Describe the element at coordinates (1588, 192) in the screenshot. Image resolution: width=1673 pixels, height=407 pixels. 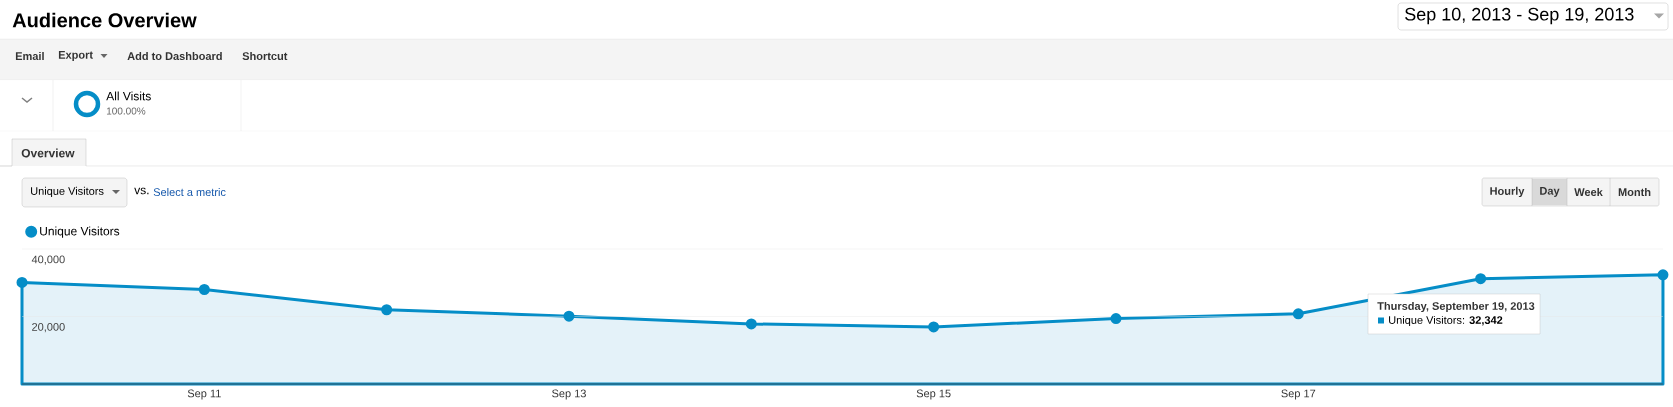
I see `text: Week` at that location.